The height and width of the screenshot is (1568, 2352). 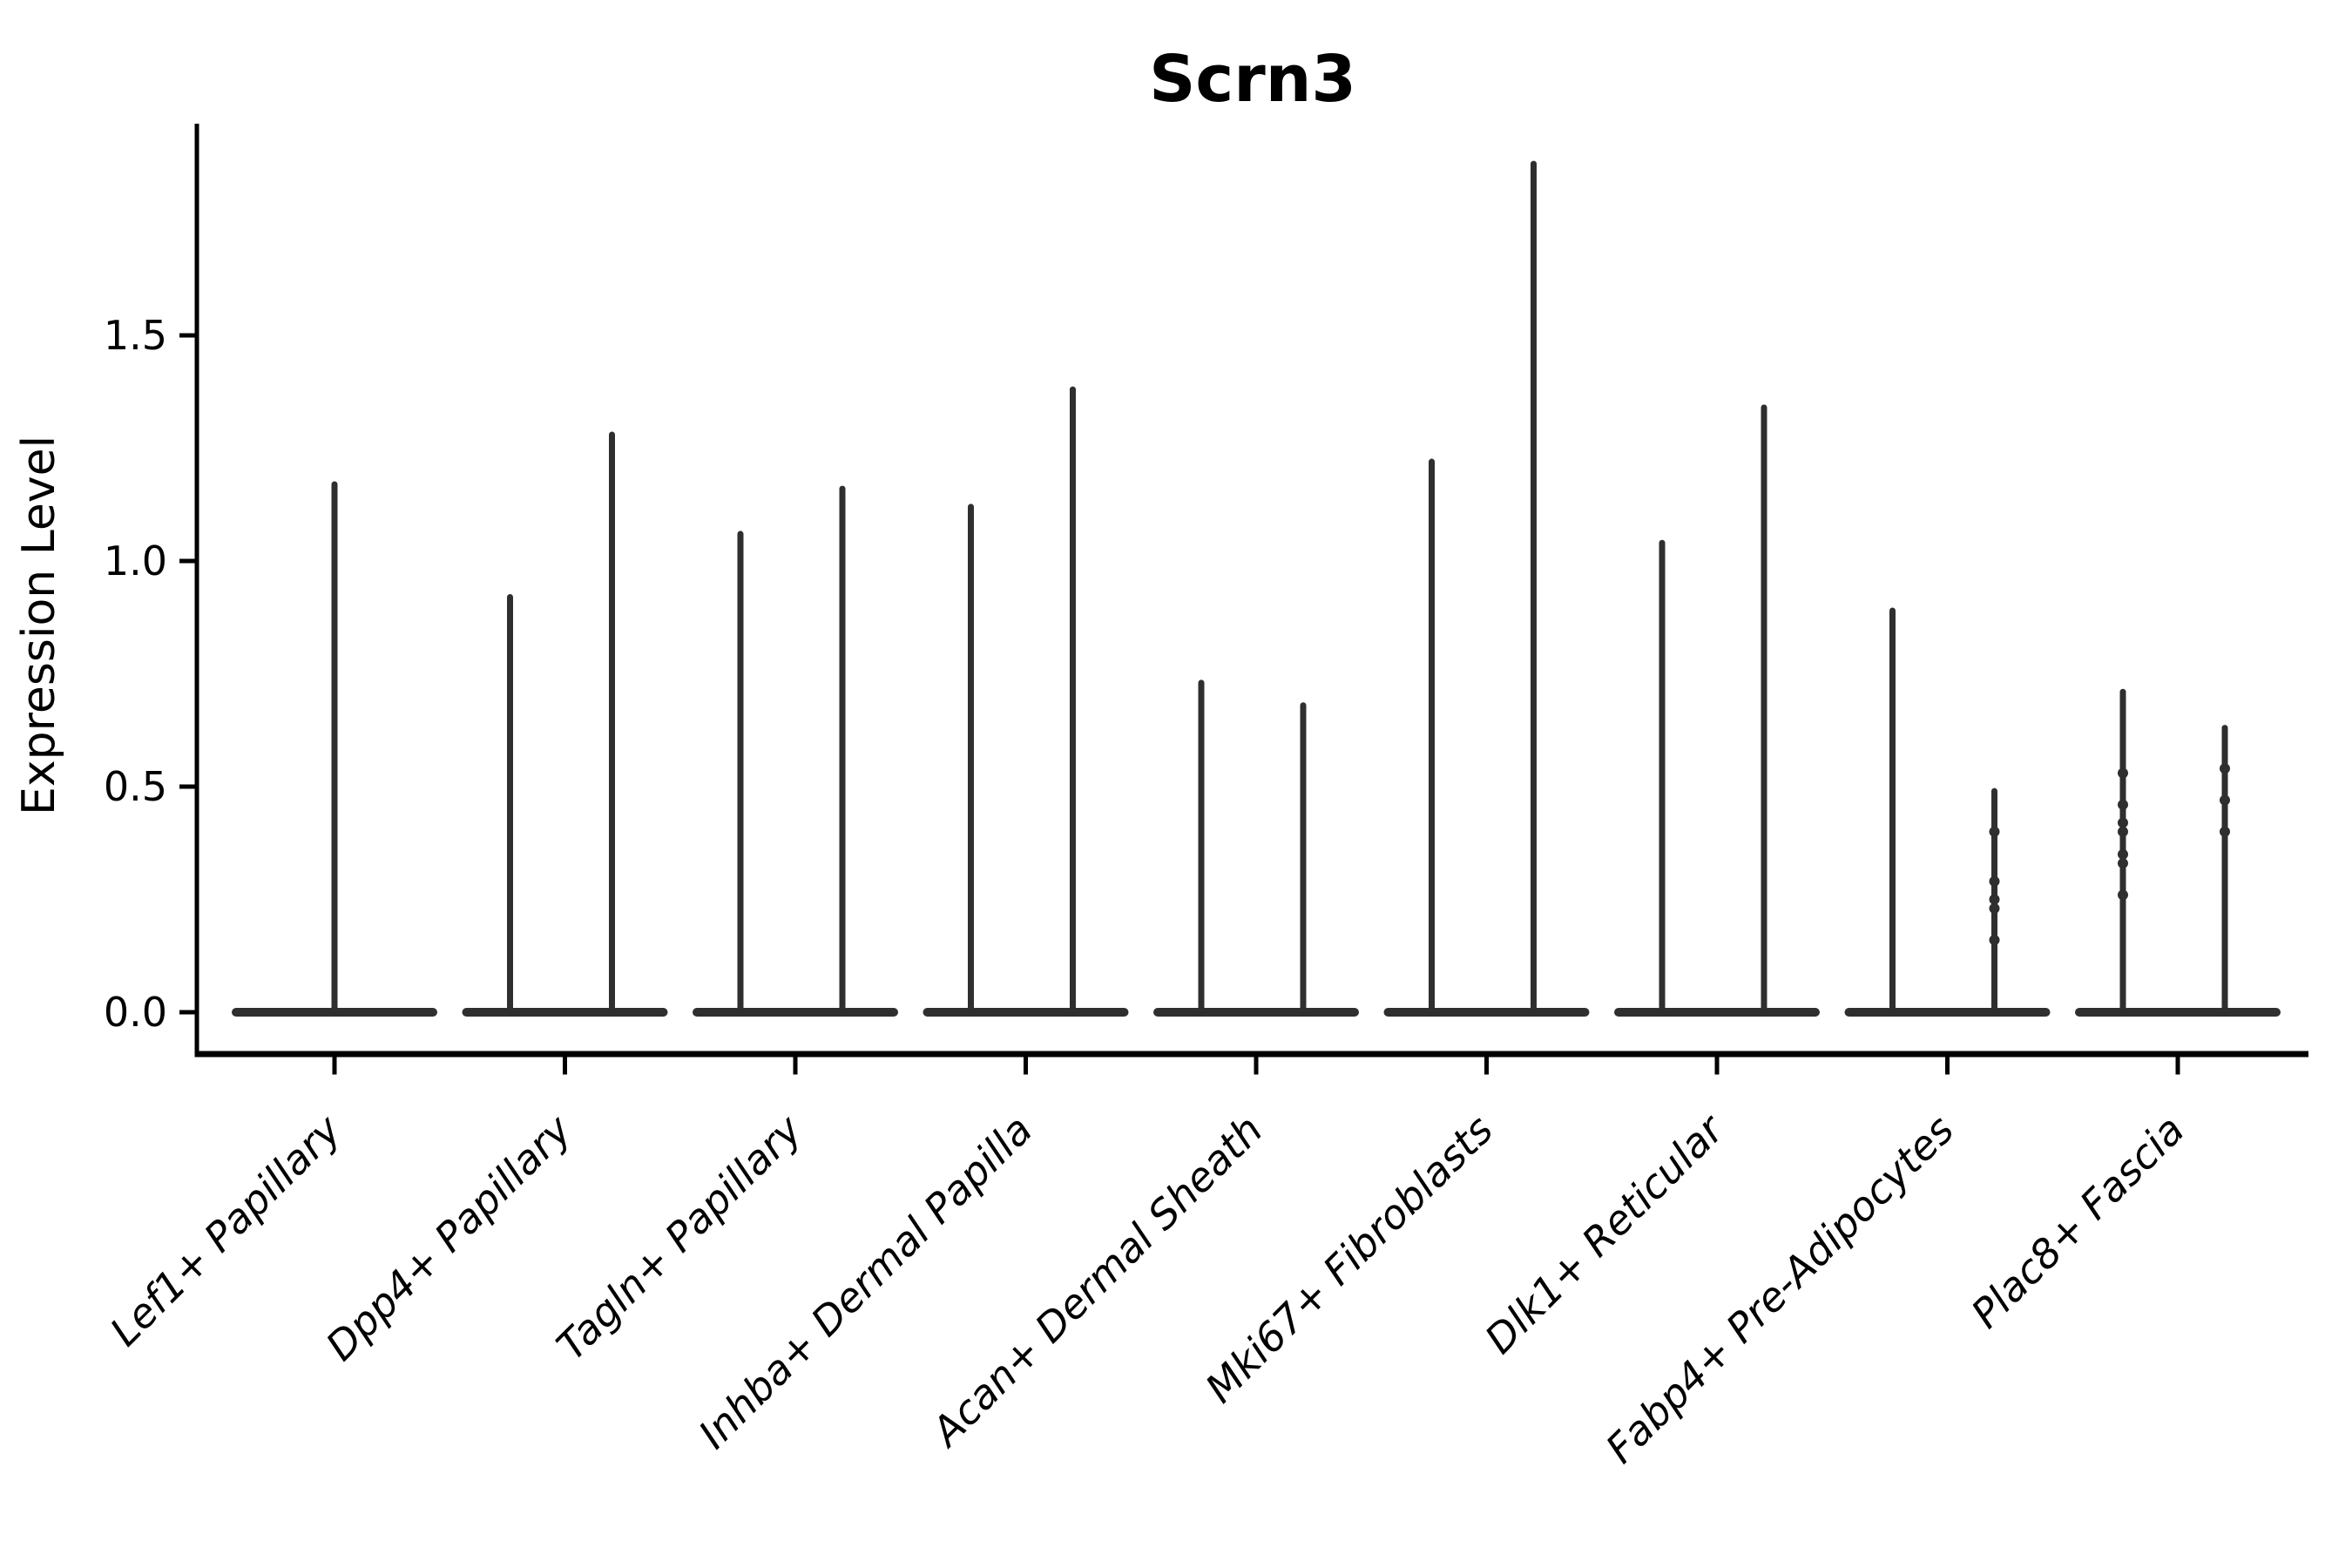 What do you see at coordinates (679, 1237) in the screenshot?
I see `x-tick-label: Tagln+ Papillary` at bounding box center [679, 1237].